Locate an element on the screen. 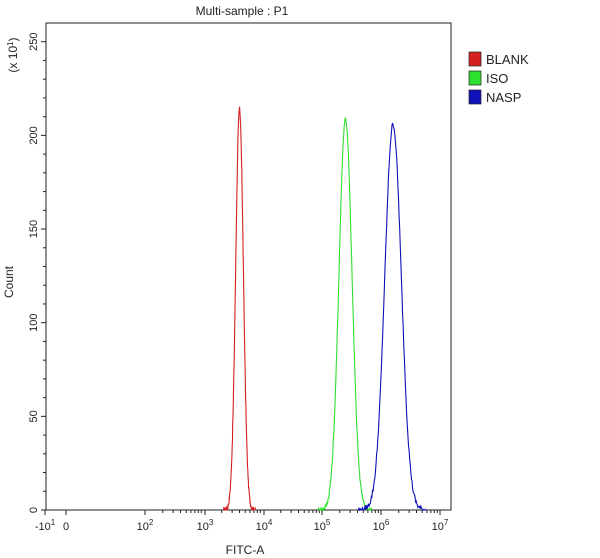 The height and width of the screenshot is (558, 600). y-axis: 0 50 100 150 200 250 is located at coordinates (37, 273).